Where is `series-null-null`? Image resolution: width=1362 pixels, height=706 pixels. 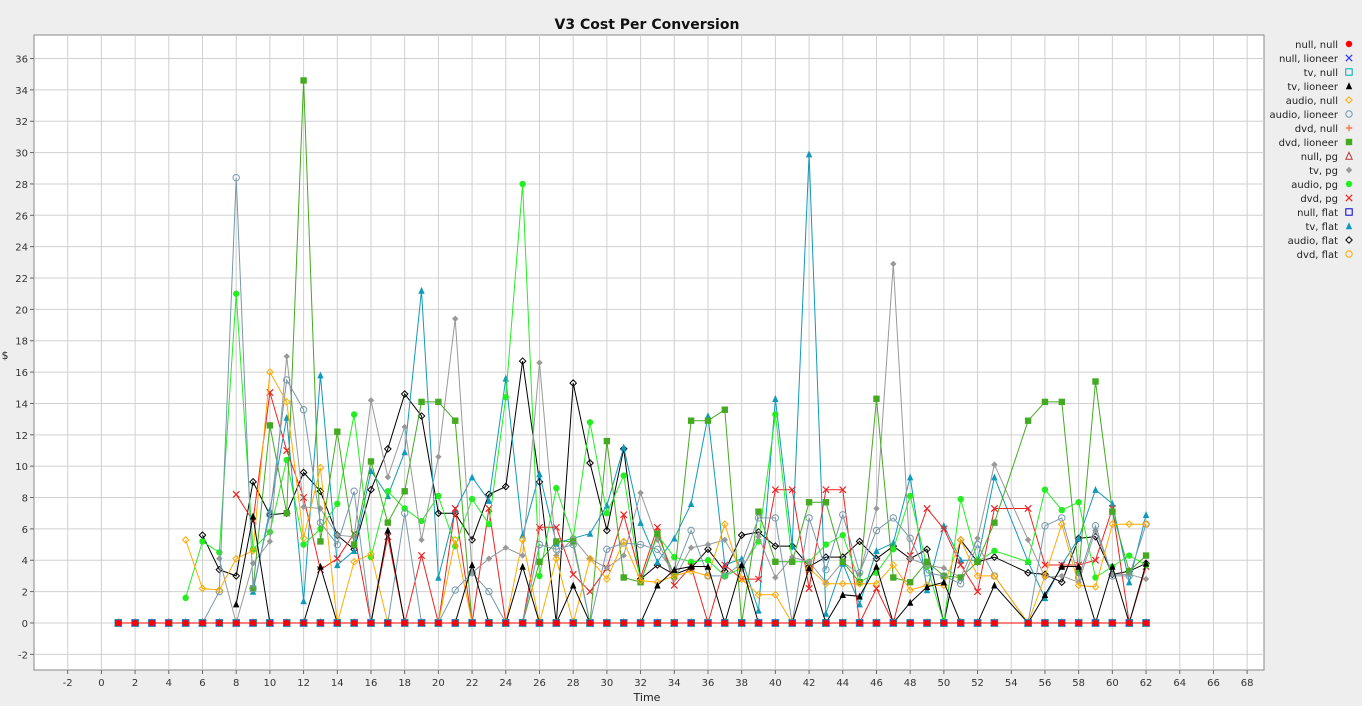 series-null-null is located at coordinates (632, 623).